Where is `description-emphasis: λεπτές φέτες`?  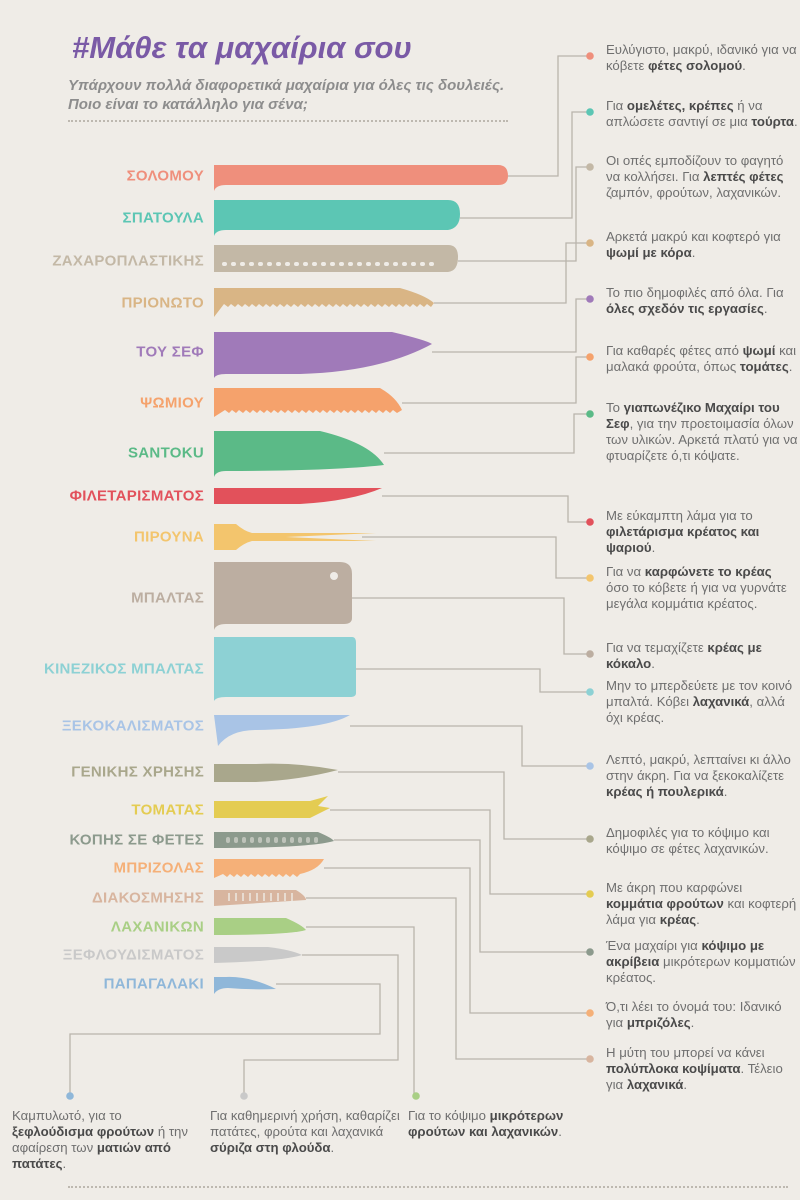 description-emphasis: λεπτές φέτες is located at coordinates (743, 176).